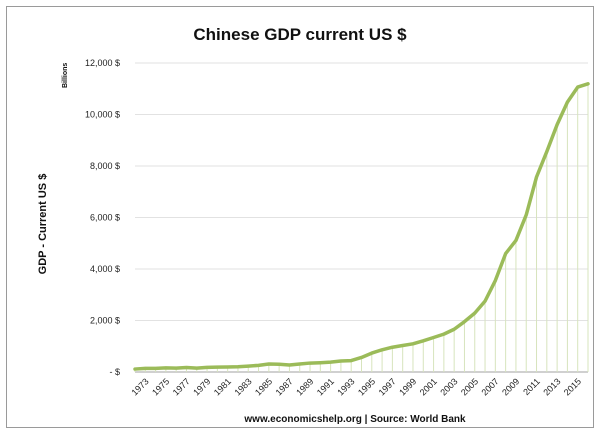 The height and width of the screenshot is (436, 602). I want to click on x-tick-label: 1981, so click(222, 386).